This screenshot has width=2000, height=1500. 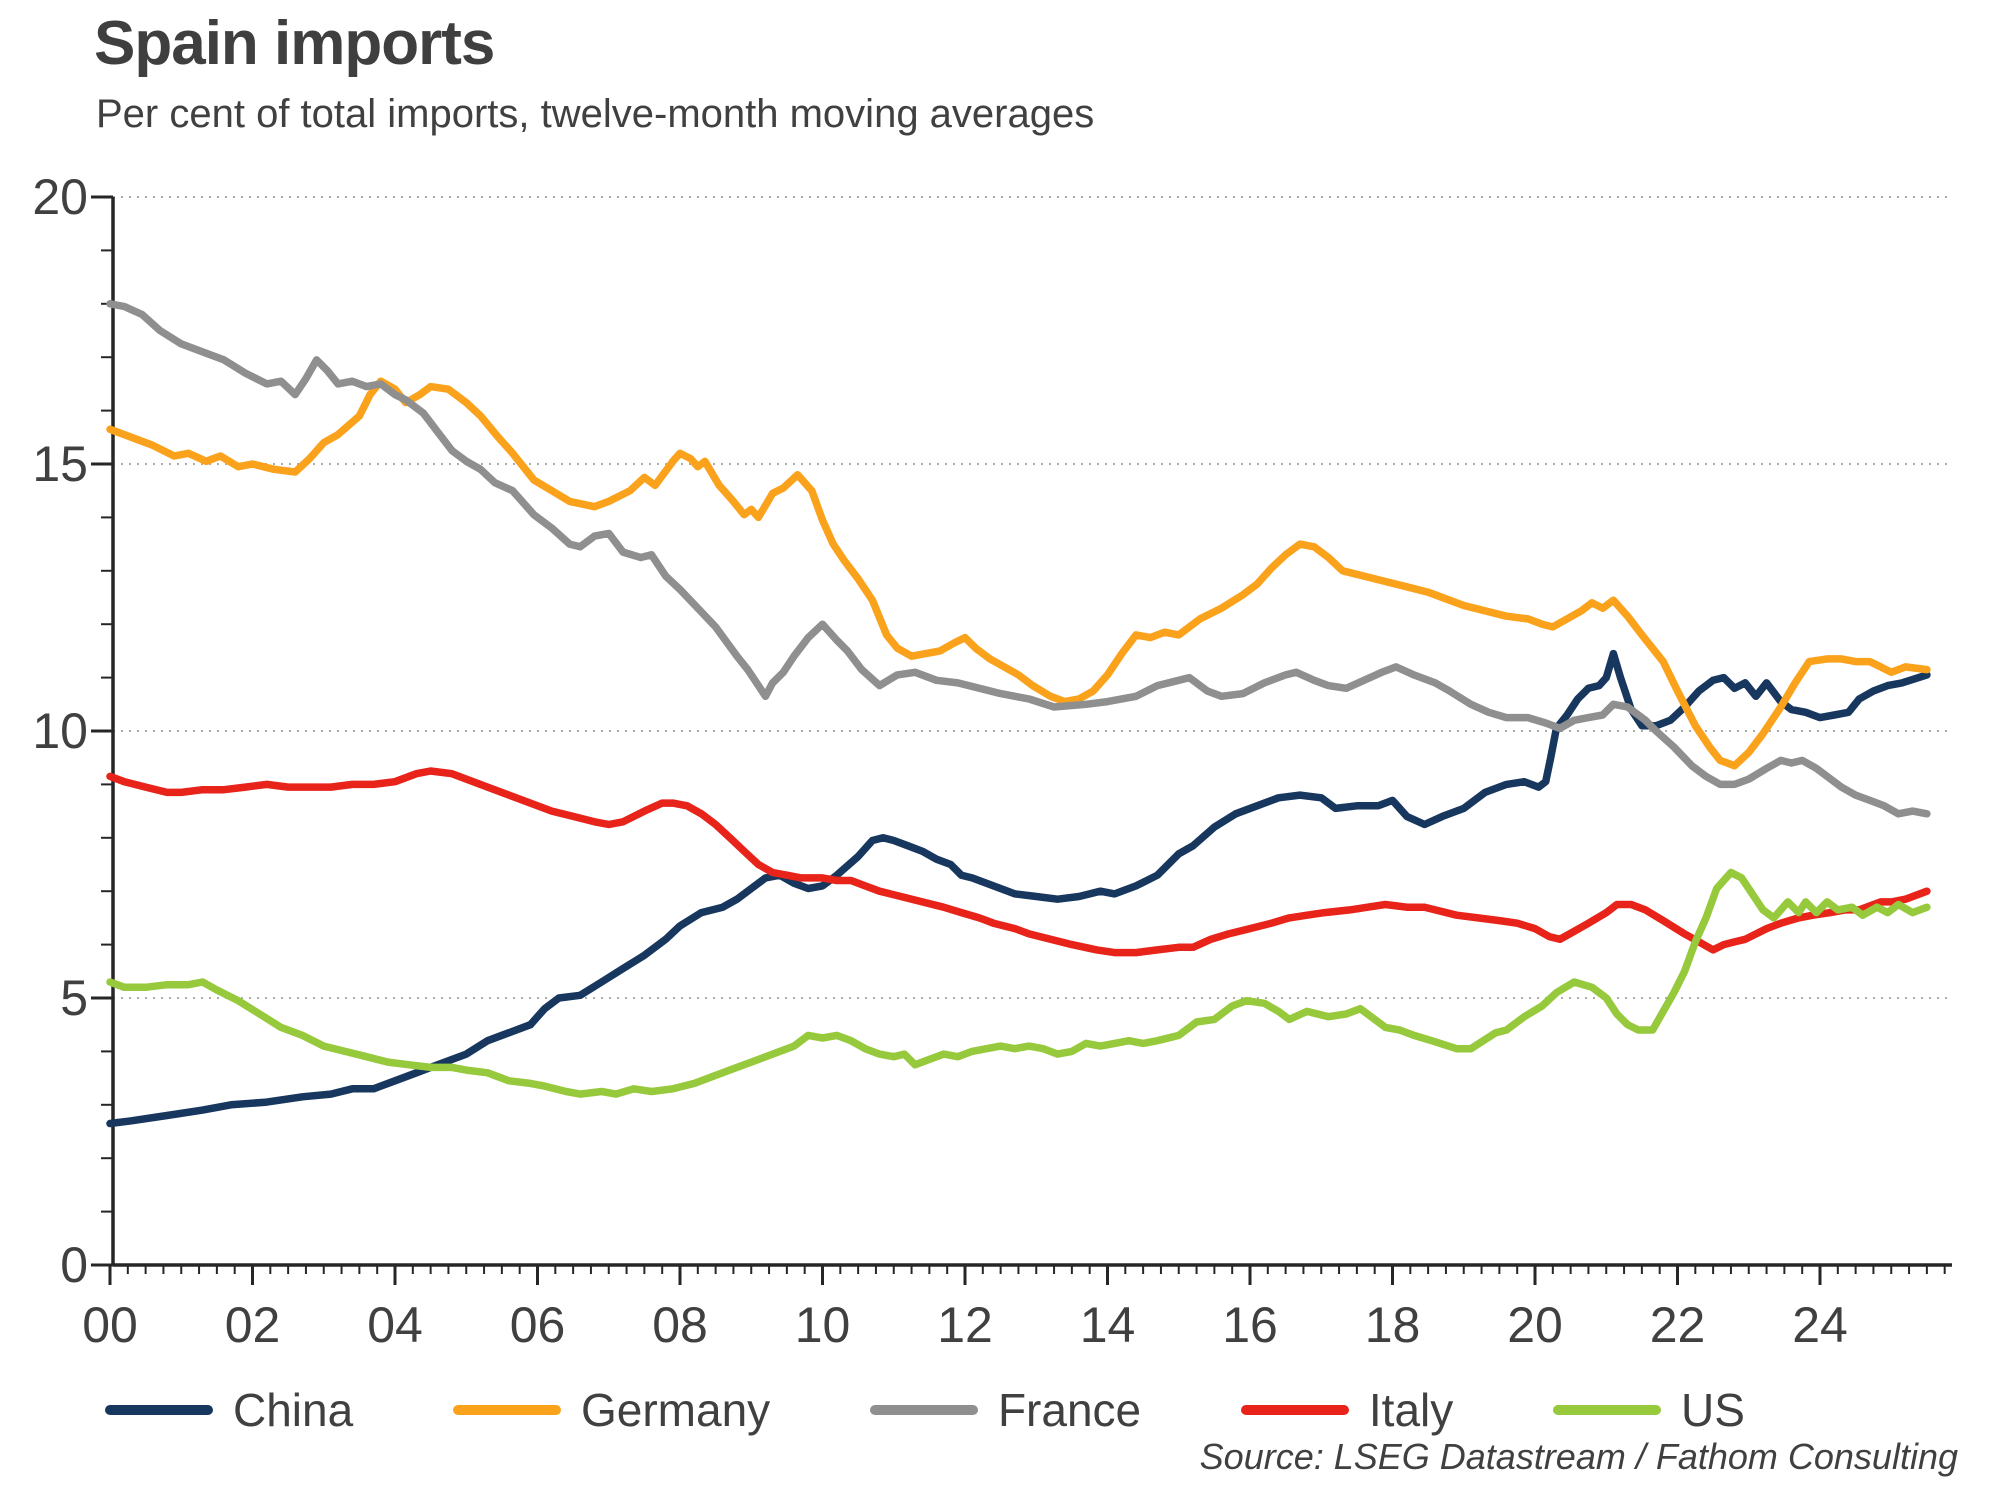 What do you see at coordinates (253, 1325) in the screenshot?
I see `x-tick-label-02: 02` at bounding box center [253, 1325].